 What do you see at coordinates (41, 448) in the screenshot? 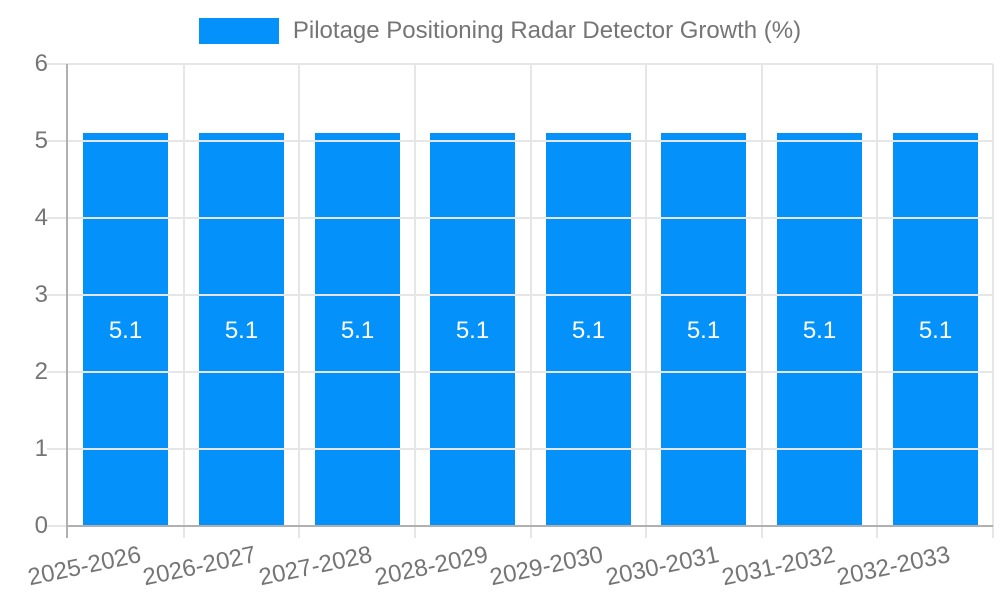
I see `y-axis-label: 1` at bounding box center [41, 448].